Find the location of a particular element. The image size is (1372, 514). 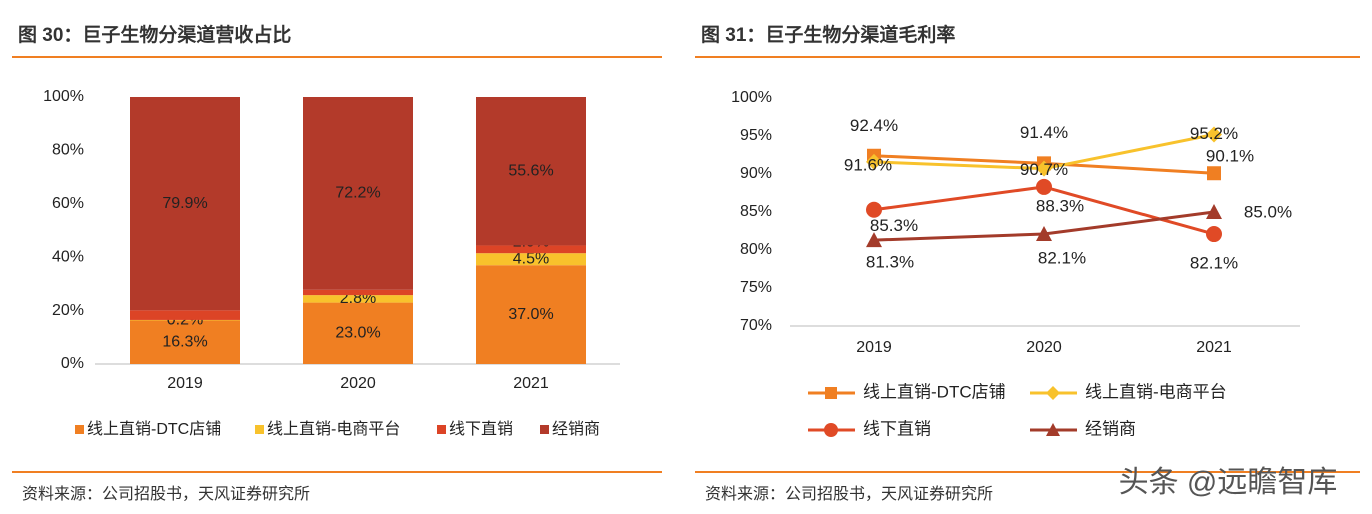

watermark: 头条 @远瞻智库 is located at coordinates (1228, 482).